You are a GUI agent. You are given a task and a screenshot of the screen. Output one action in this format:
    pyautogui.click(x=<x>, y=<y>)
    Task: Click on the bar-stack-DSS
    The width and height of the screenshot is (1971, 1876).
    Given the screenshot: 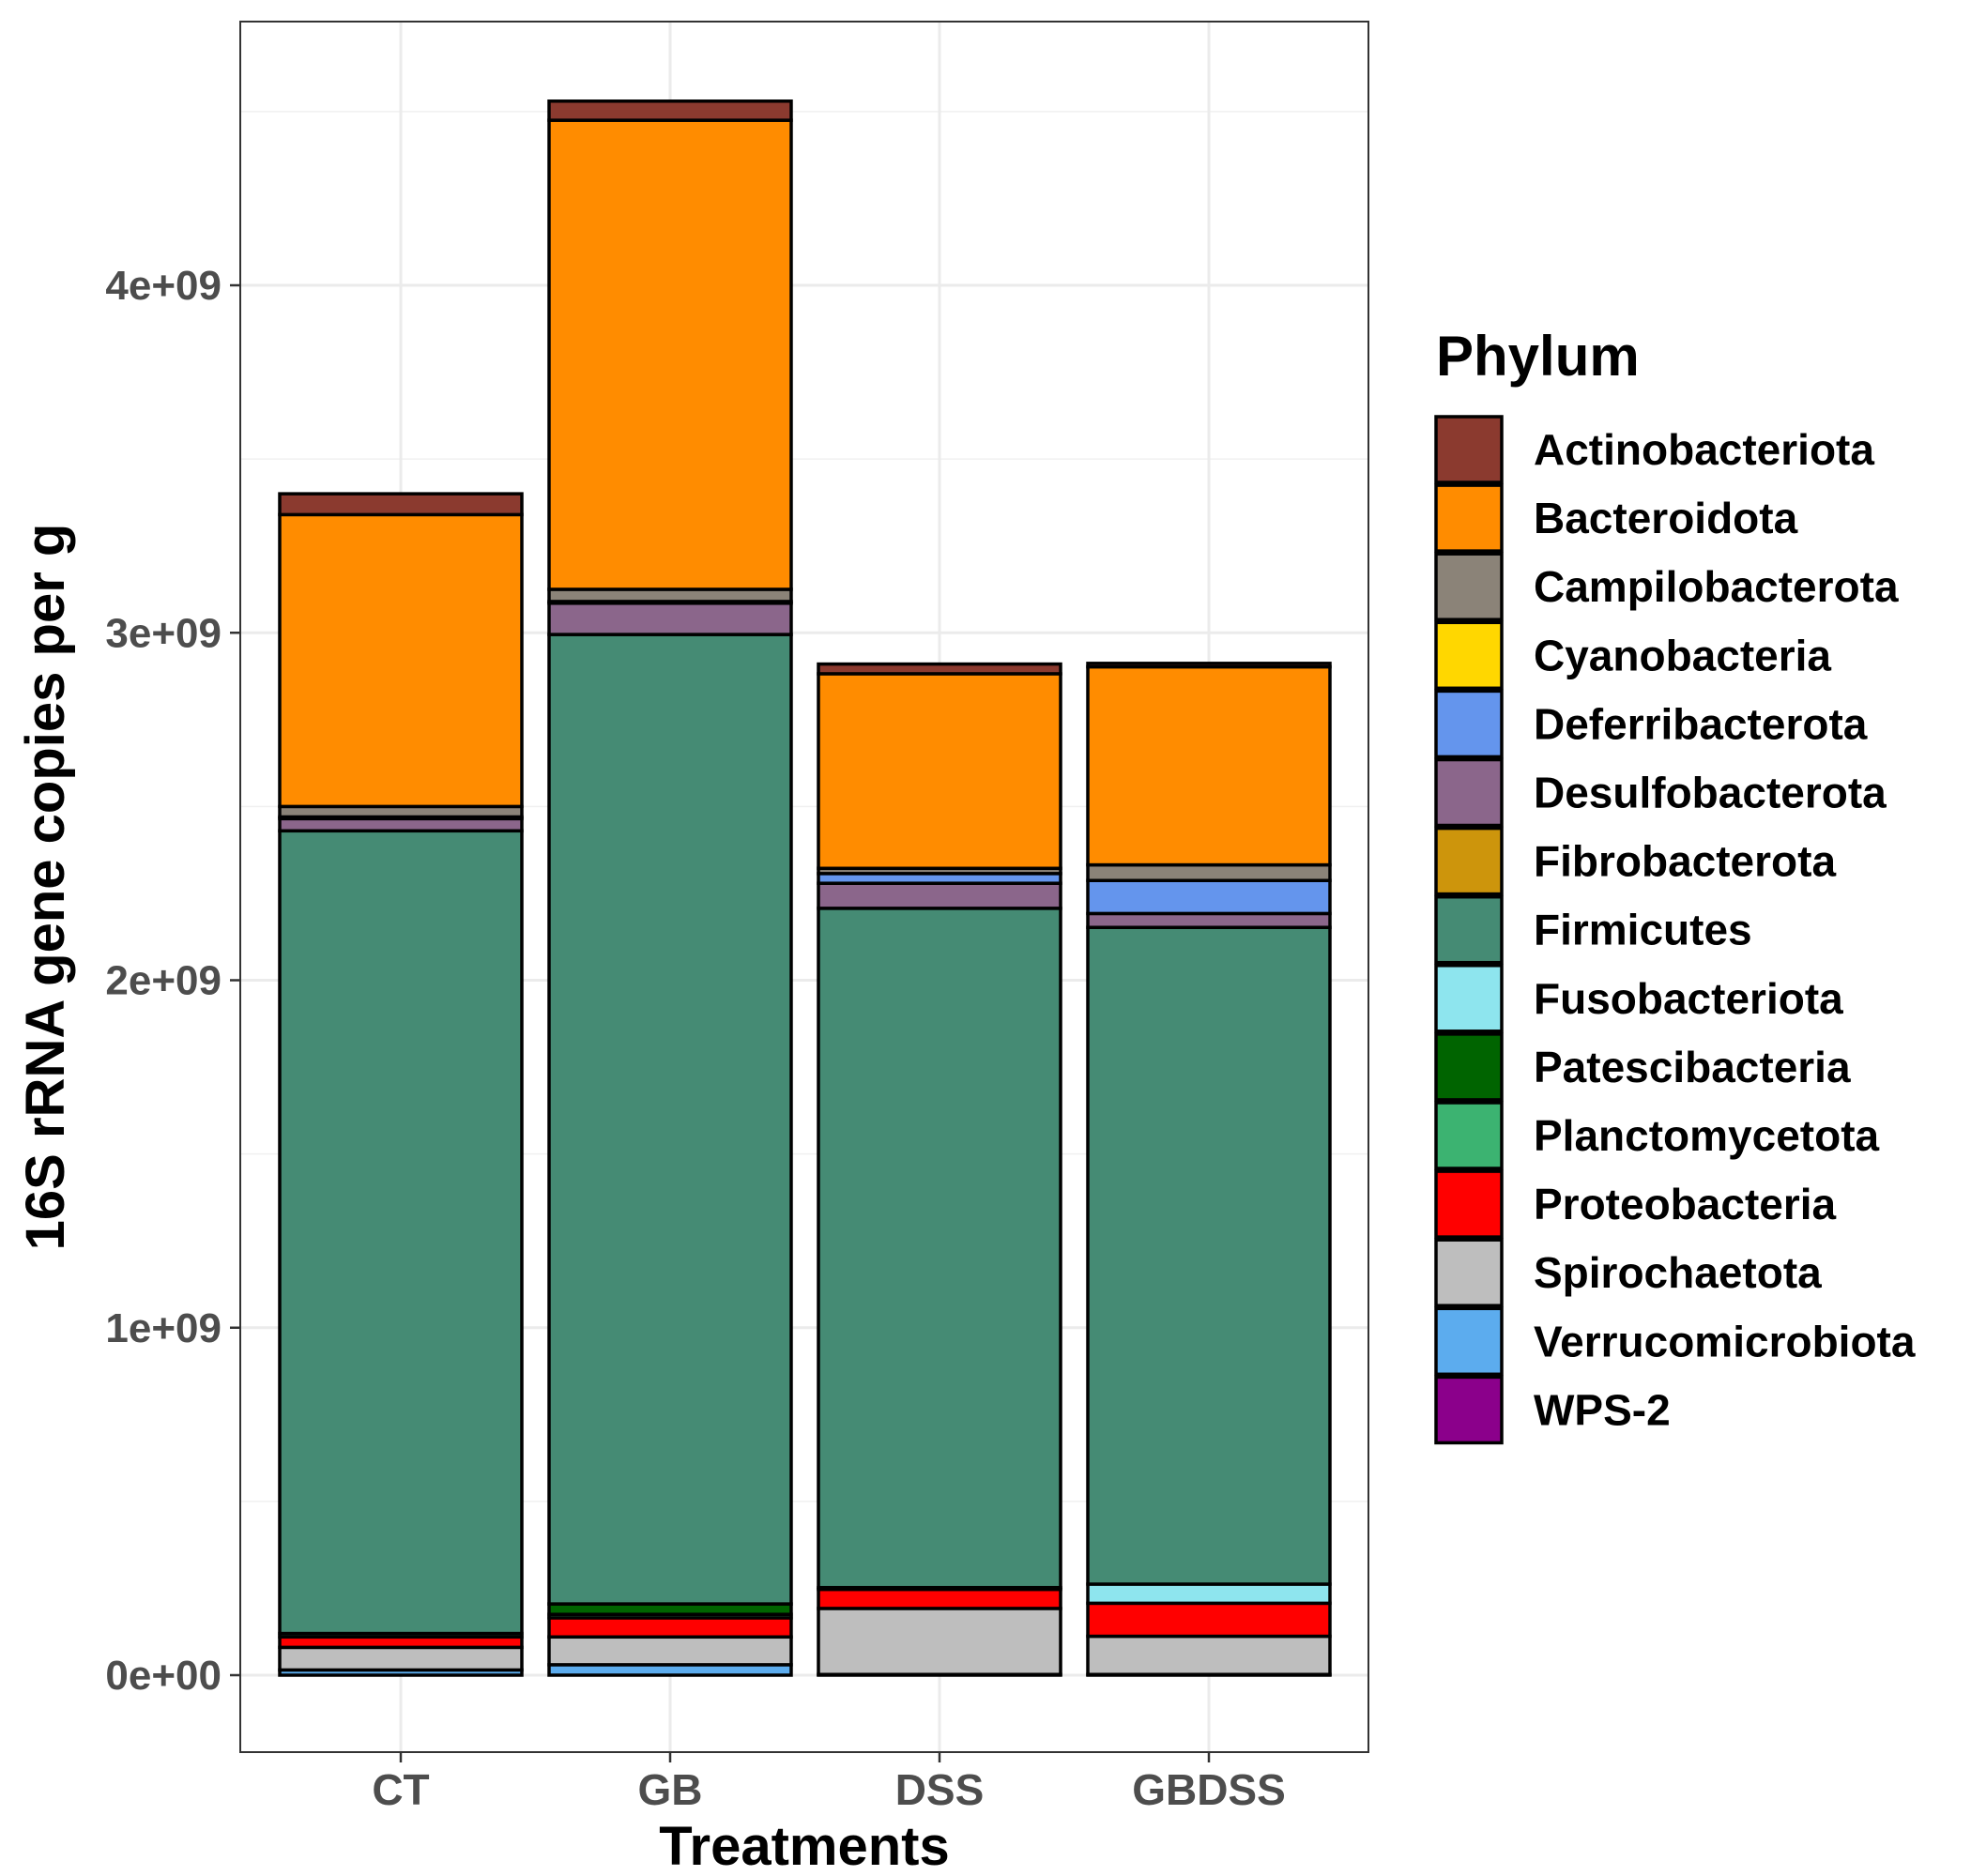 What is the action you would take?
    pyautogui.click(x=939, y=1169)
    